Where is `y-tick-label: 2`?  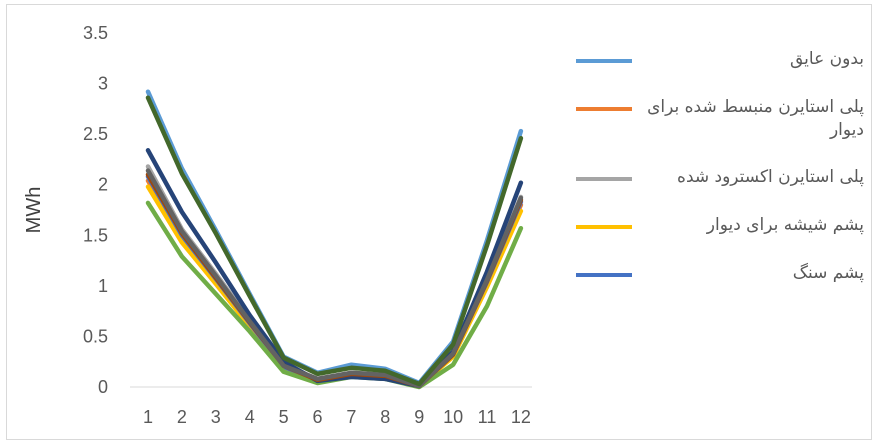 y-tick-label: 2 is located at coordinates (103, 185).